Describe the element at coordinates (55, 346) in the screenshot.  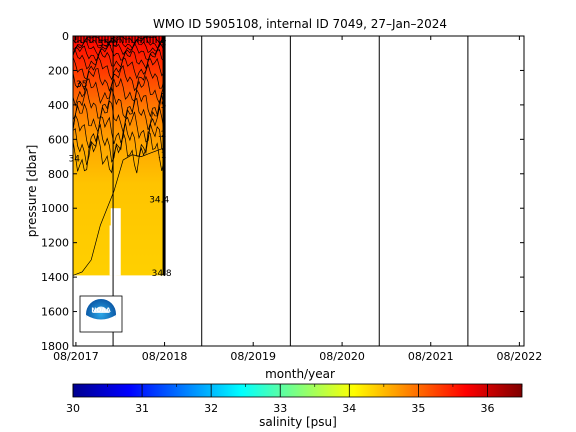
I see `y-tick-label: 1800` at that location.